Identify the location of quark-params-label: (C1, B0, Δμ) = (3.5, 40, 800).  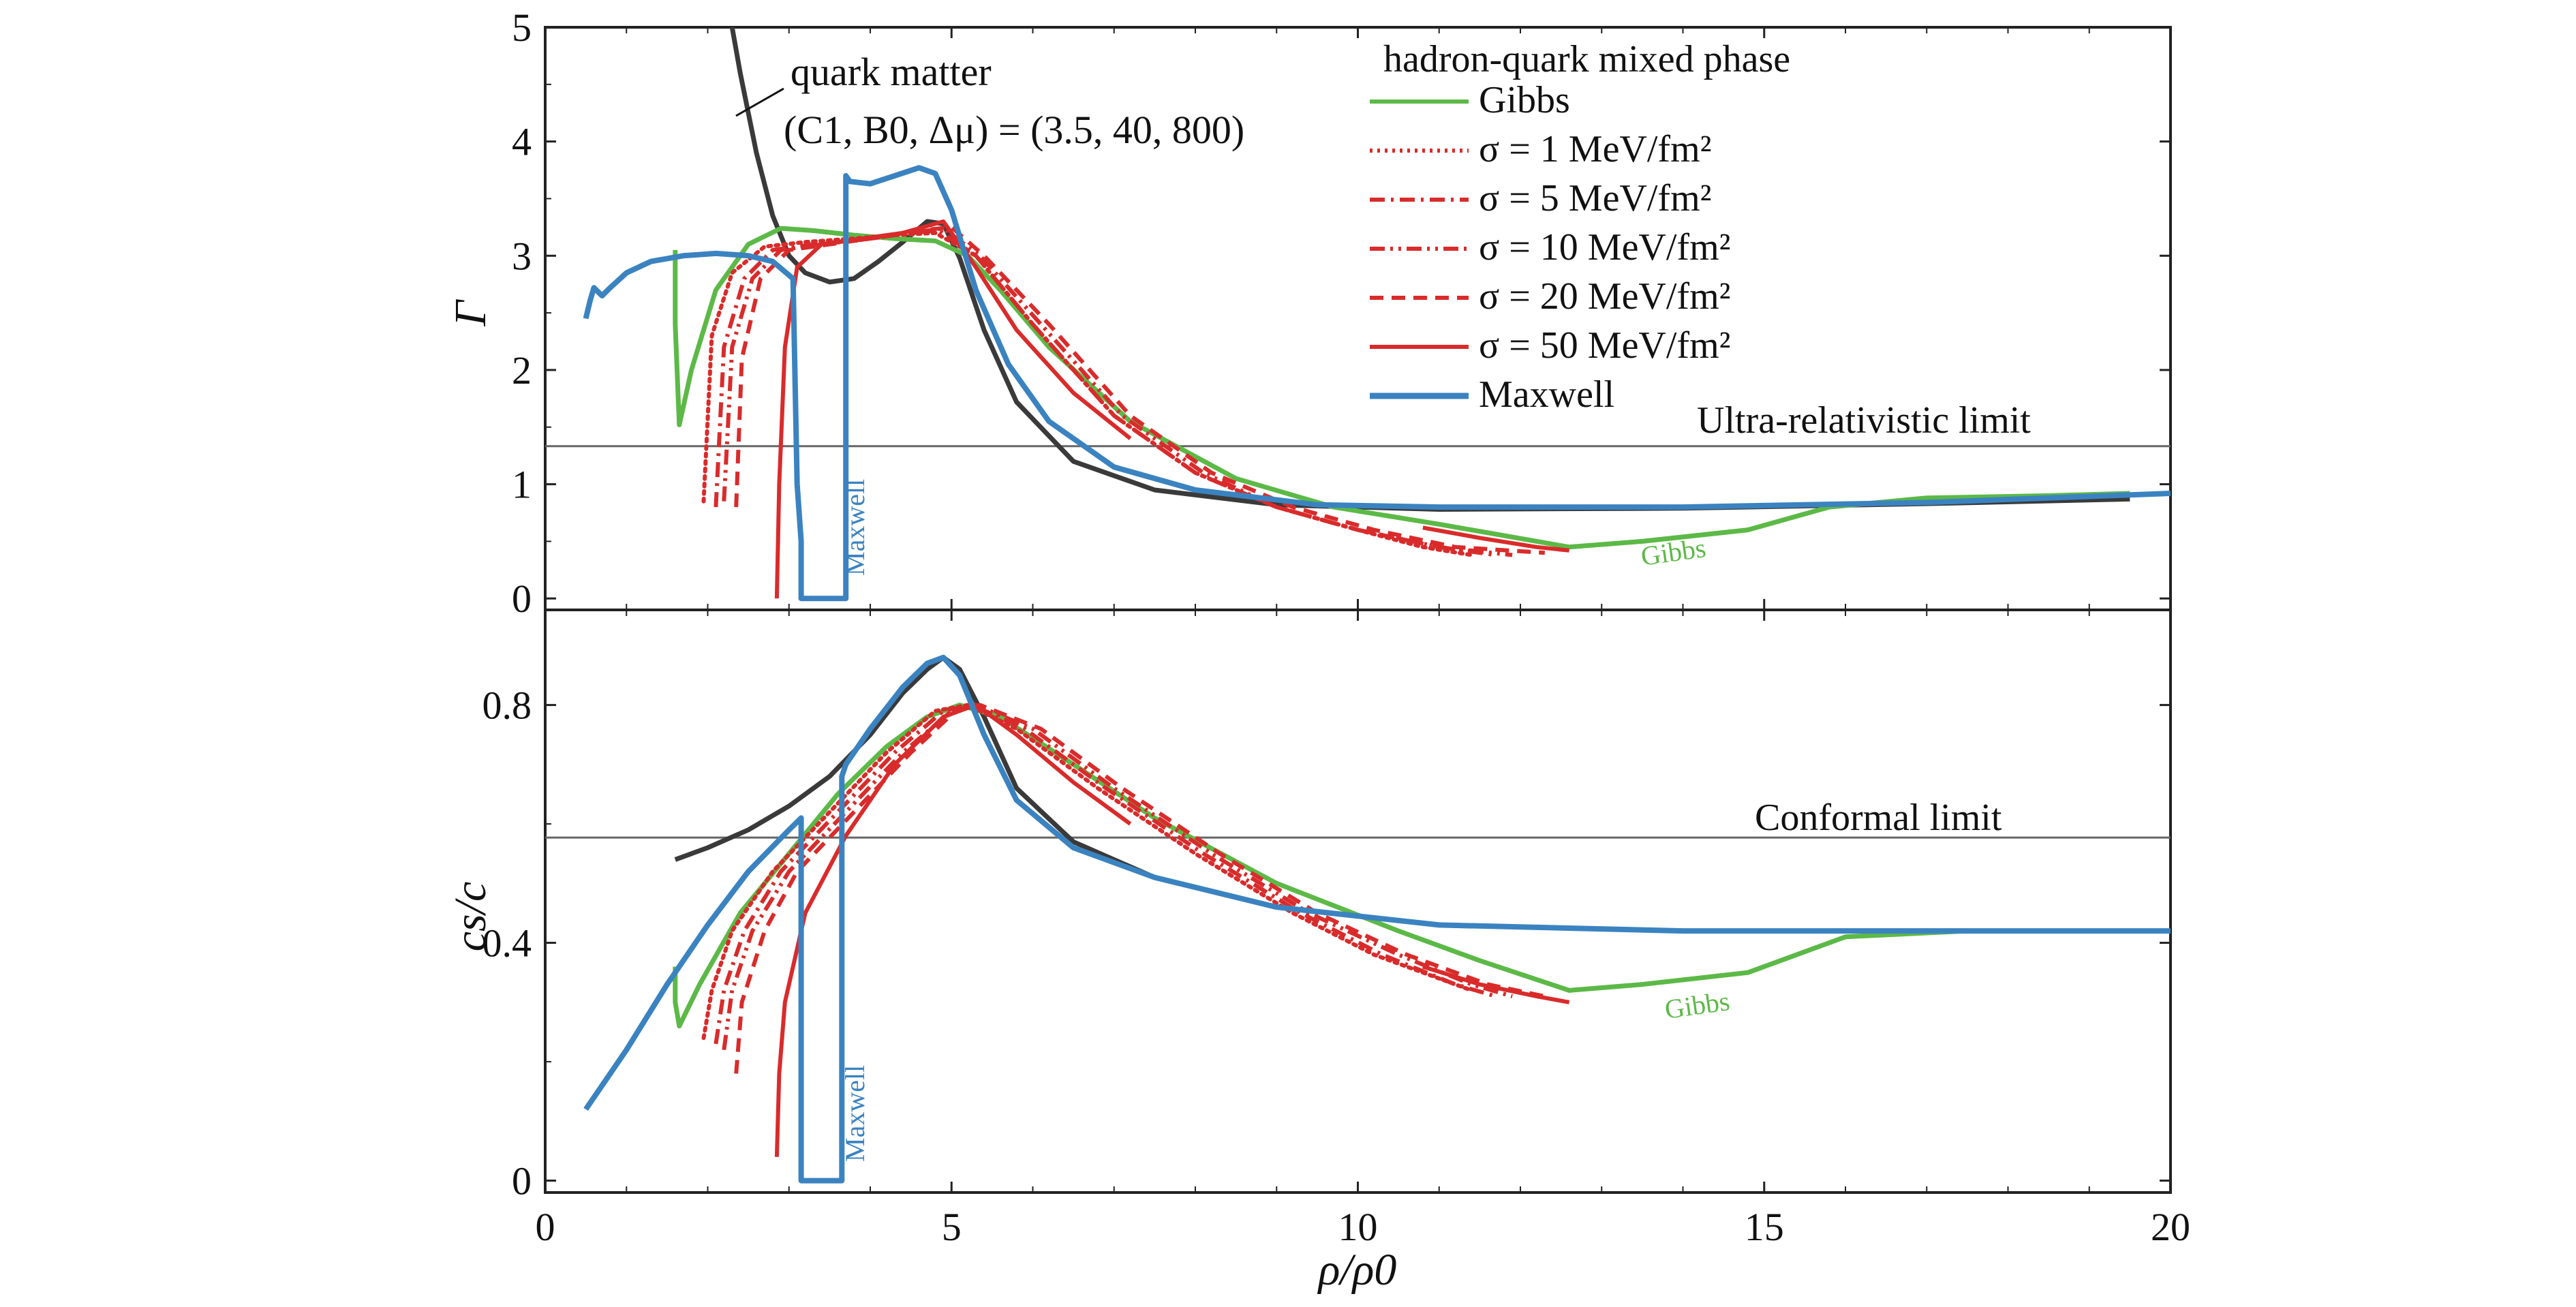
(1014, 130).